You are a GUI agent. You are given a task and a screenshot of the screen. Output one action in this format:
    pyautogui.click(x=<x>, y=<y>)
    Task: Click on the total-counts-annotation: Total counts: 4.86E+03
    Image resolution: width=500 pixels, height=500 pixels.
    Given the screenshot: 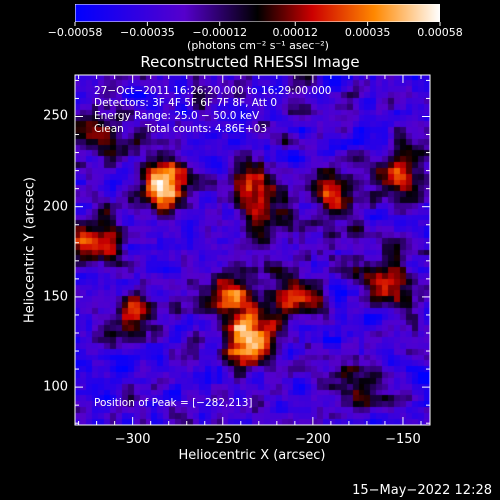 What is the action you would take?
    pyautogui.click(x=206, y=129)
    